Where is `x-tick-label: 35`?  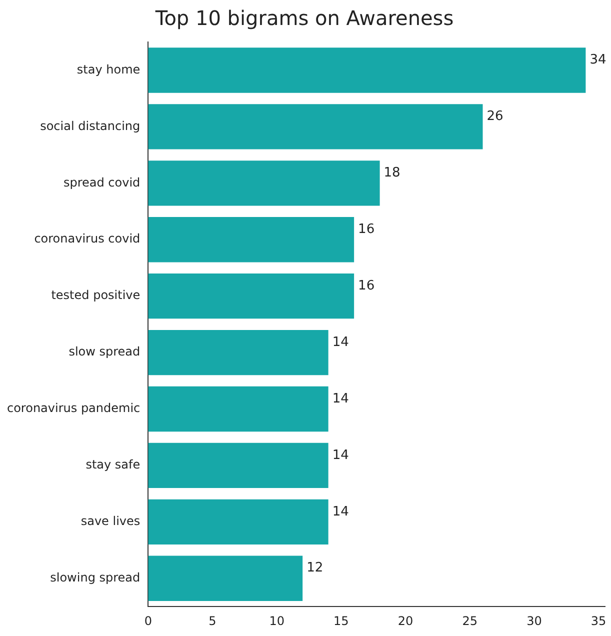
x-tick-label: 35 is located at coordinates (598, 621).